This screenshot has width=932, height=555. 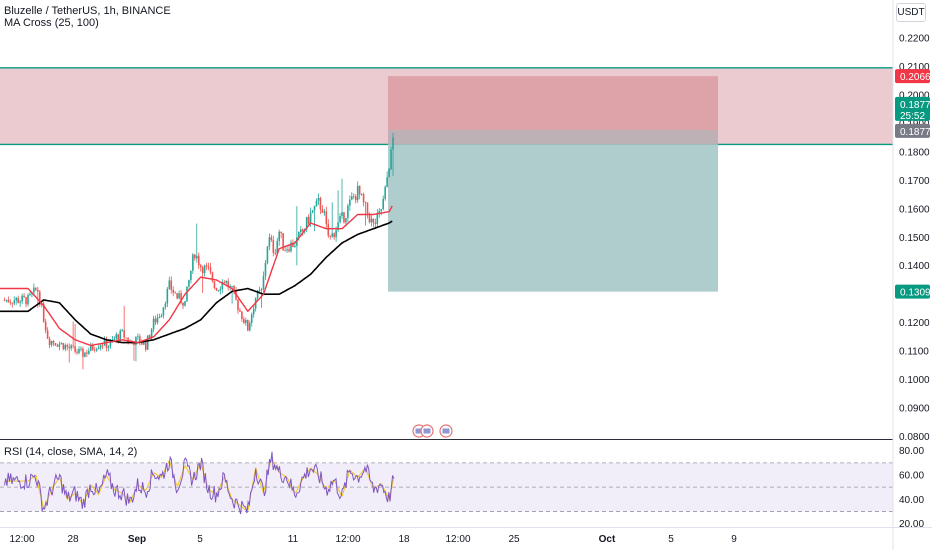 I want to click on time-tick-label: 11, so click(x=293, y=539).